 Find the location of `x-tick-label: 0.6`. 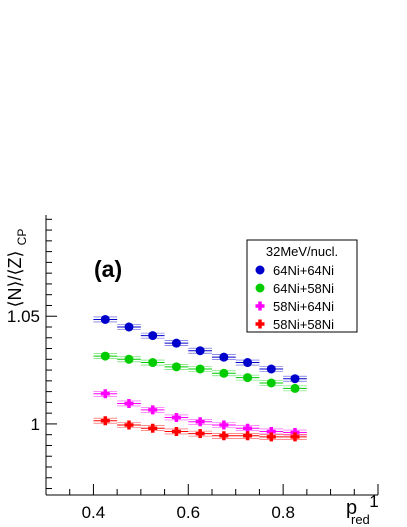

x-tick-label: 0.6 is located at coordinates (188, 512).